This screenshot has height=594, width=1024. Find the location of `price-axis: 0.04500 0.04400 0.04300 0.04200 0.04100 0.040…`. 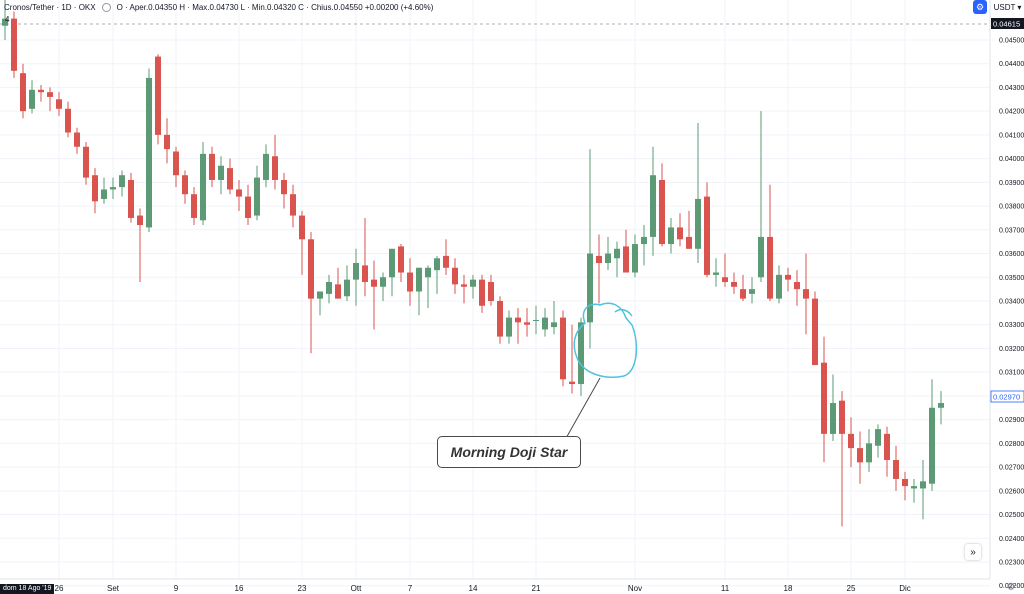

price-axis: 0.04500 0.04400 0.04300 0.04200 0.04100 0.040… is located at coordinates (1011, 313).